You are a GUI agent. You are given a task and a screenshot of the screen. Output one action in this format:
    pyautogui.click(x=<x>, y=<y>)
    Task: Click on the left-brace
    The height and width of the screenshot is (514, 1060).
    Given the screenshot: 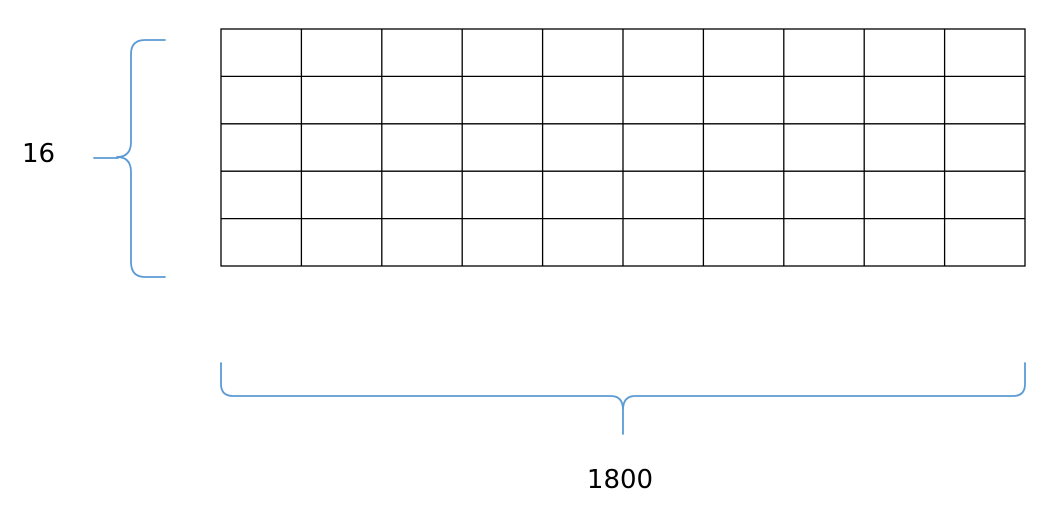 What is the action you would take?
    pyautogui.click(x=141, y=158)
    